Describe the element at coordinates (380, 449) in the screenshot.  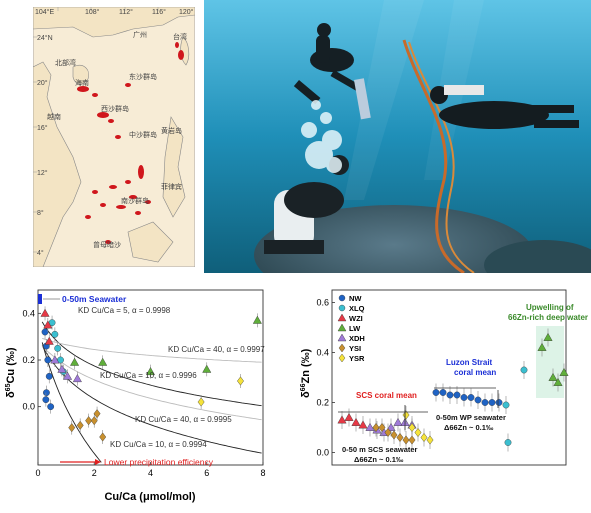
I see `scs-seawater-label: 0-50 m SCS seawater` at that location.